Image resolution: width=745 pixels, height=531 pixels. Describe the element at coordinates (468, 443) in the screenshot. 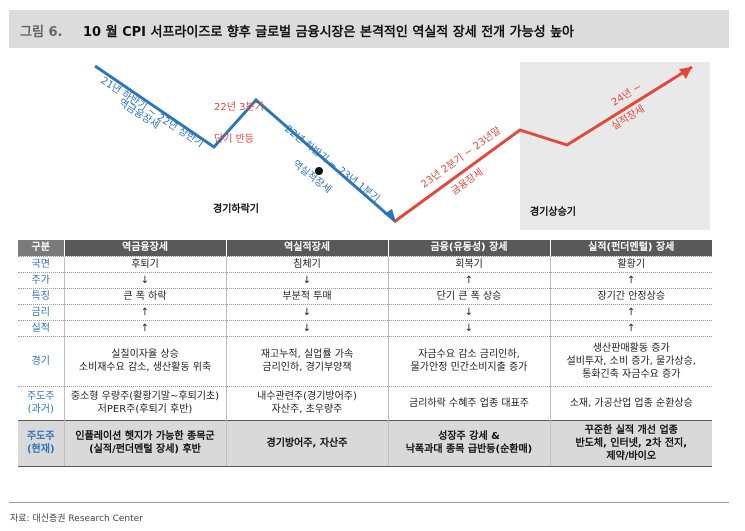

I see `table-cell: 성장주 강세 & 낙폭과대 종목 급반등(순환매)` at that location.